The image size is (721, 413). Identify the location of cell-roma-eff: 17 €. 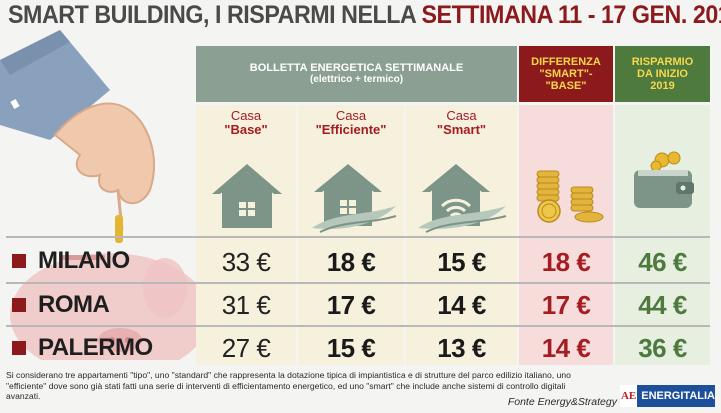
(351, 304).